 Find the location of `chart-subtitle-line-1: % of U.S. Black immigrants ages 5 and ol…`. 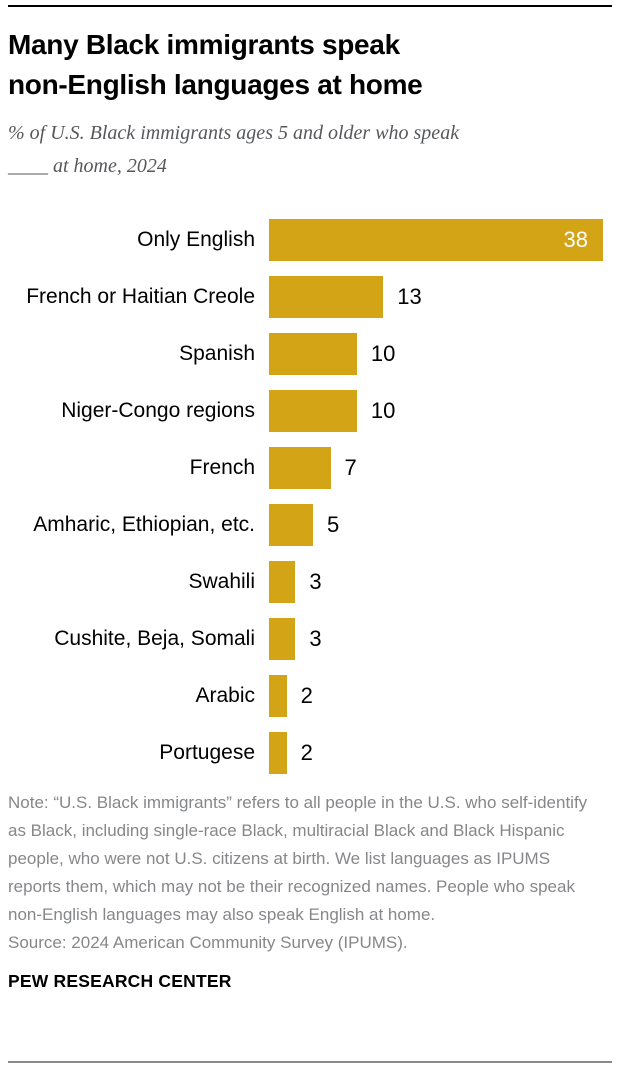

chart-subtitle-line-1: % of U.S. Black immigrants ages 5 and ol… is located at coordinates (234, 133).